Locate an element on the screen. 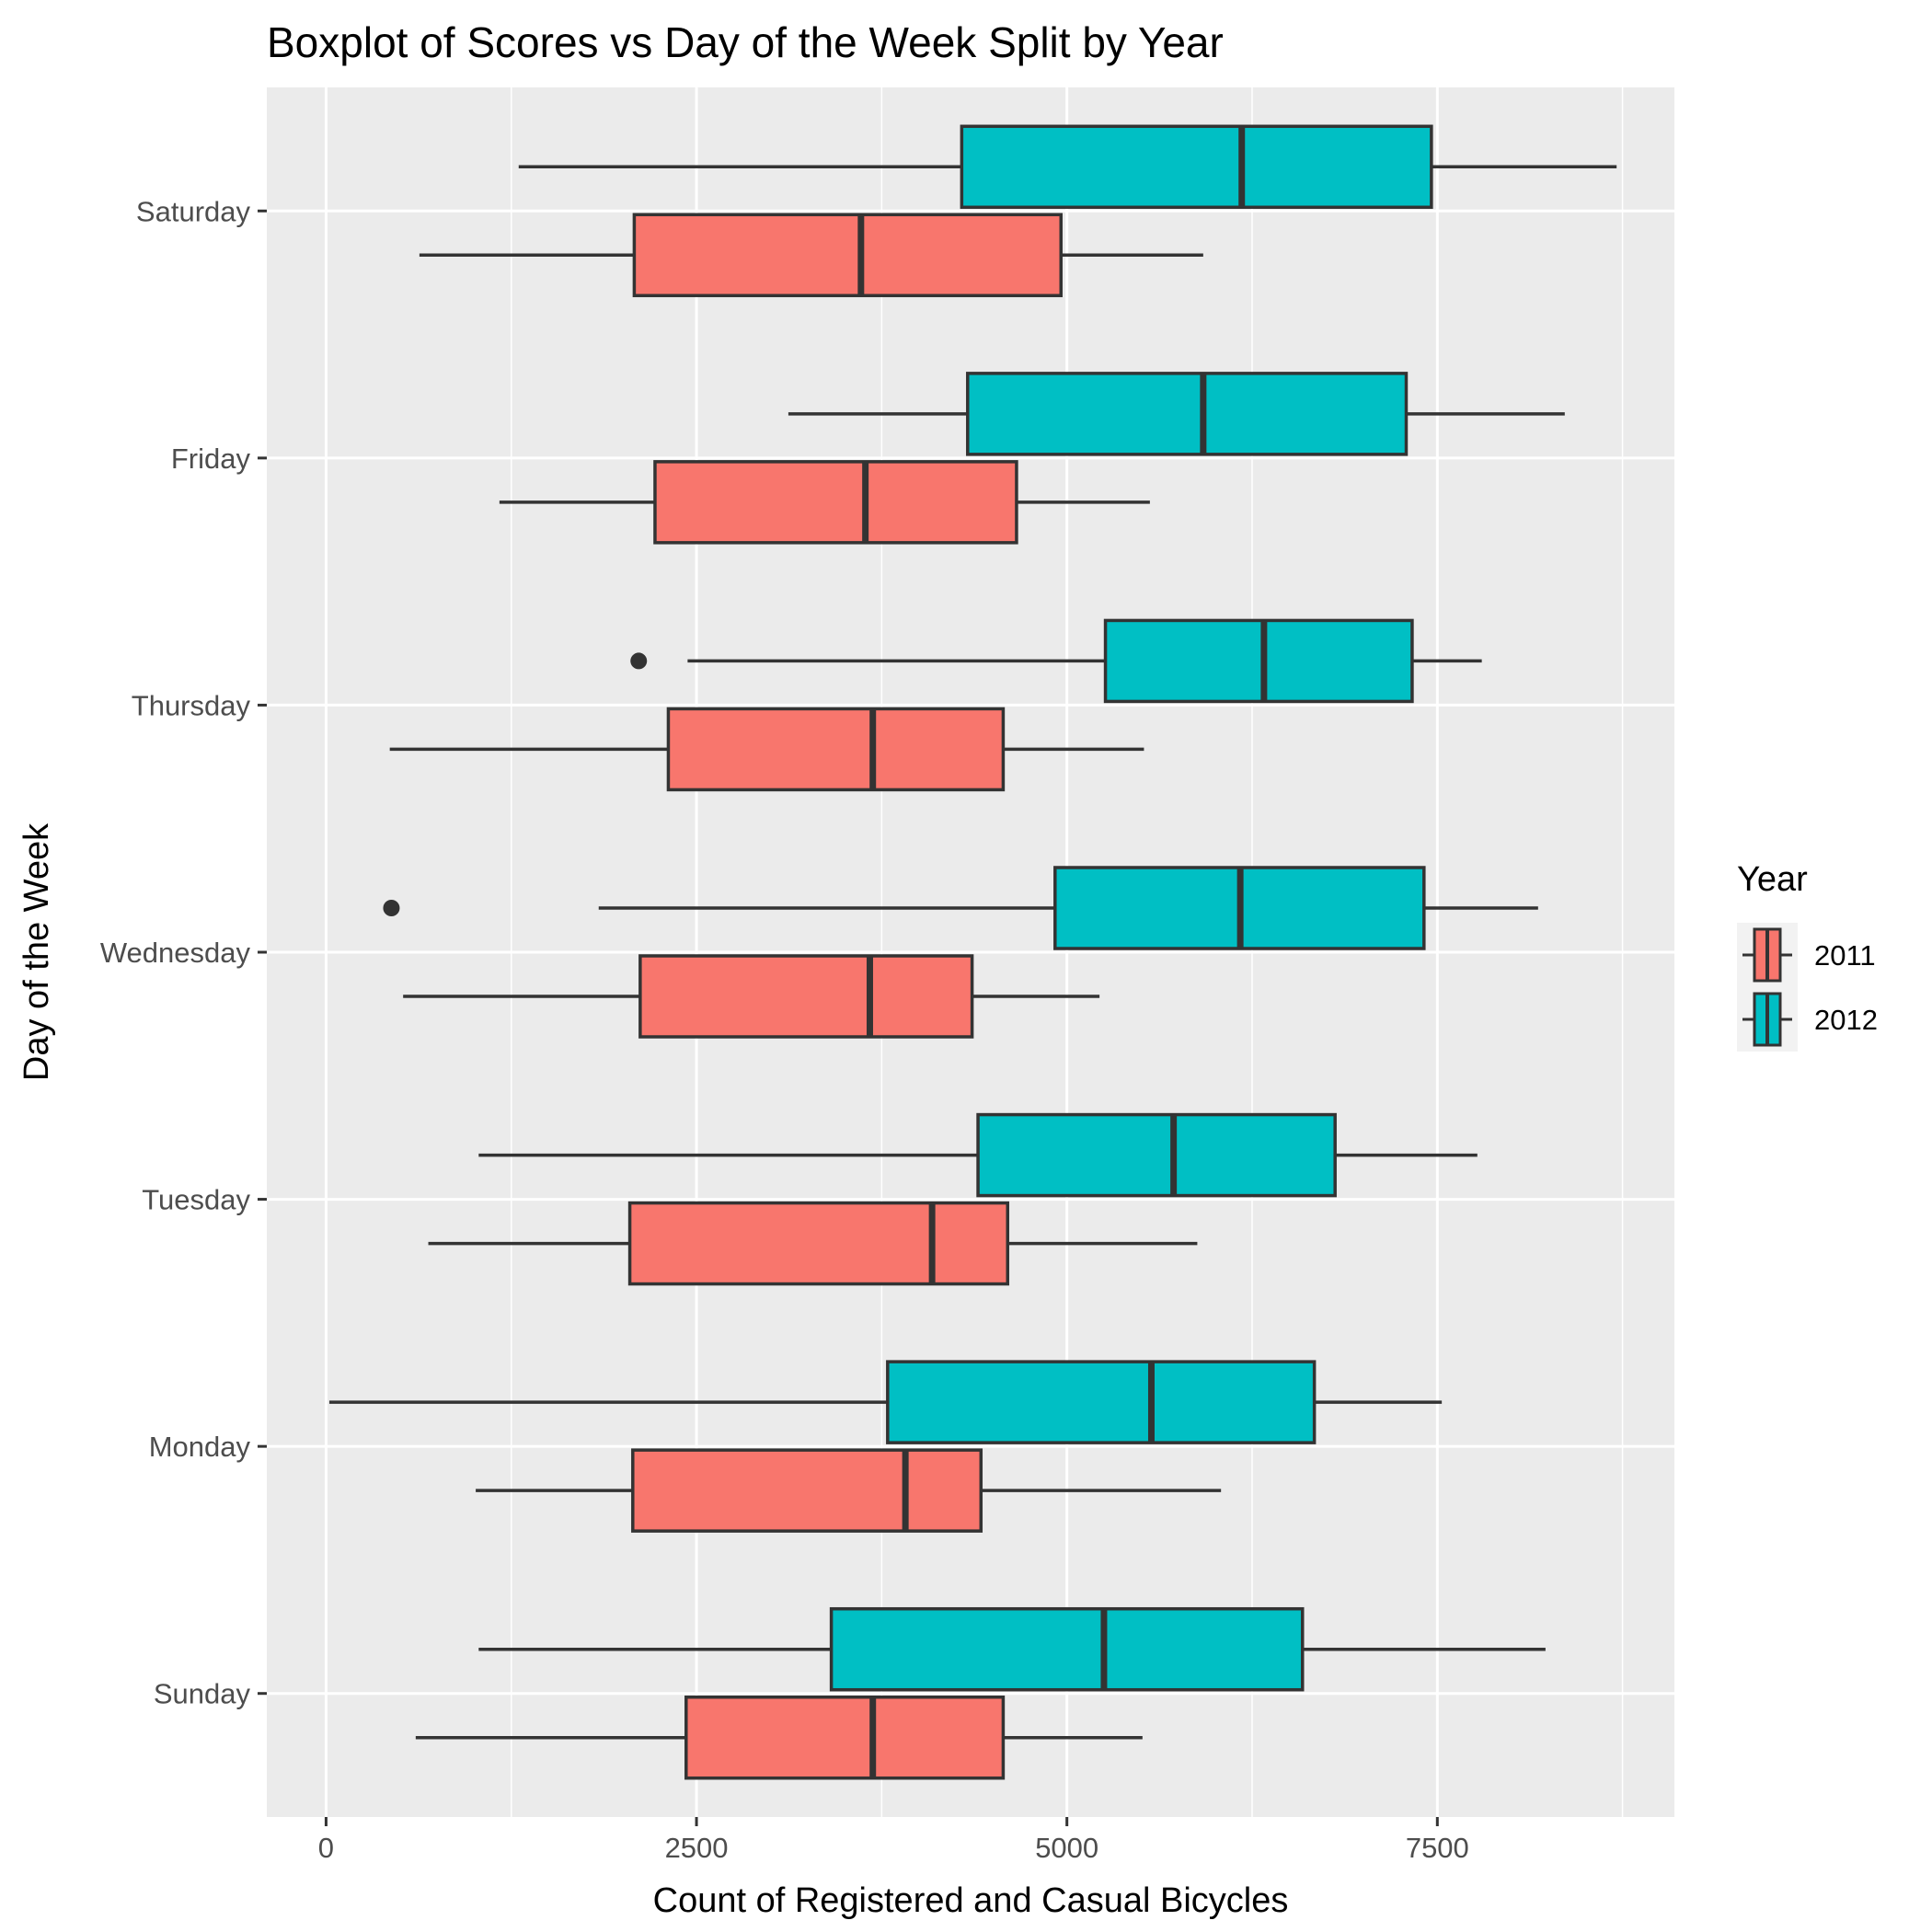 This screenshot has width=1932, height=1932. x-axis: 0 2500 5000 7500 is located at coordinates (893, 1840).